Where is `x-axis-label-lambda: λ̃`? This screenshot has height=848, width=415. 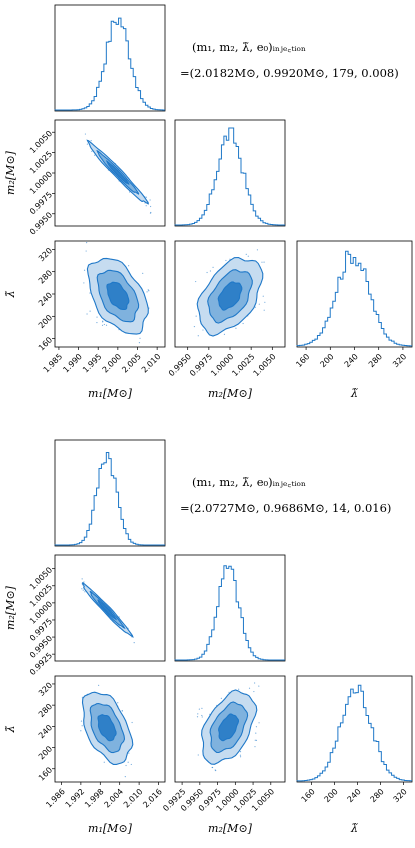
x-axis-label-lambda: λ̃ is located at coordinates (354, 393).